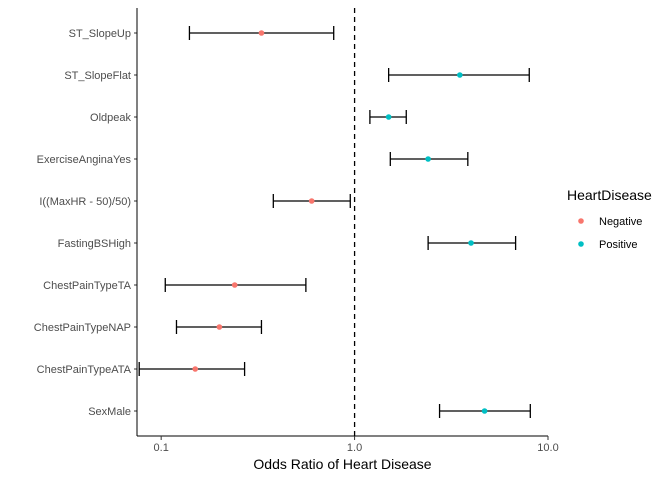  What do you see at coordinates (354, 448) in the screenshot?
I see `x-tick-label: 1.0` at bounding box center [354, 448].